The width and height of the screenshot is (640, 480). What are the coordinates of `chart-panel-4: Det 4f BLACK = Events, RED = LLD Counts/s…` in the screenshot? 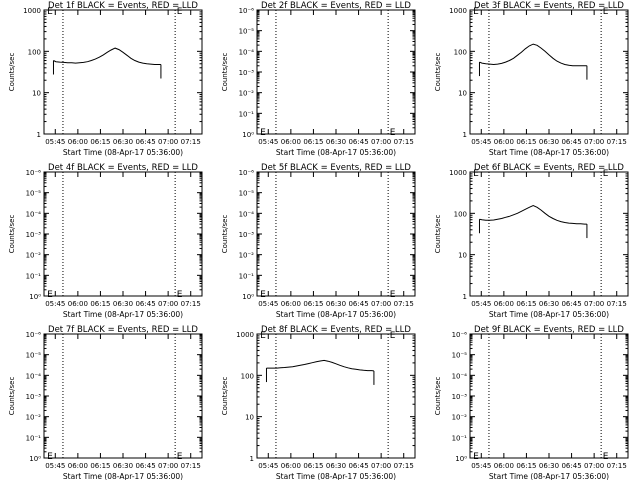 It's located at (105, 241).